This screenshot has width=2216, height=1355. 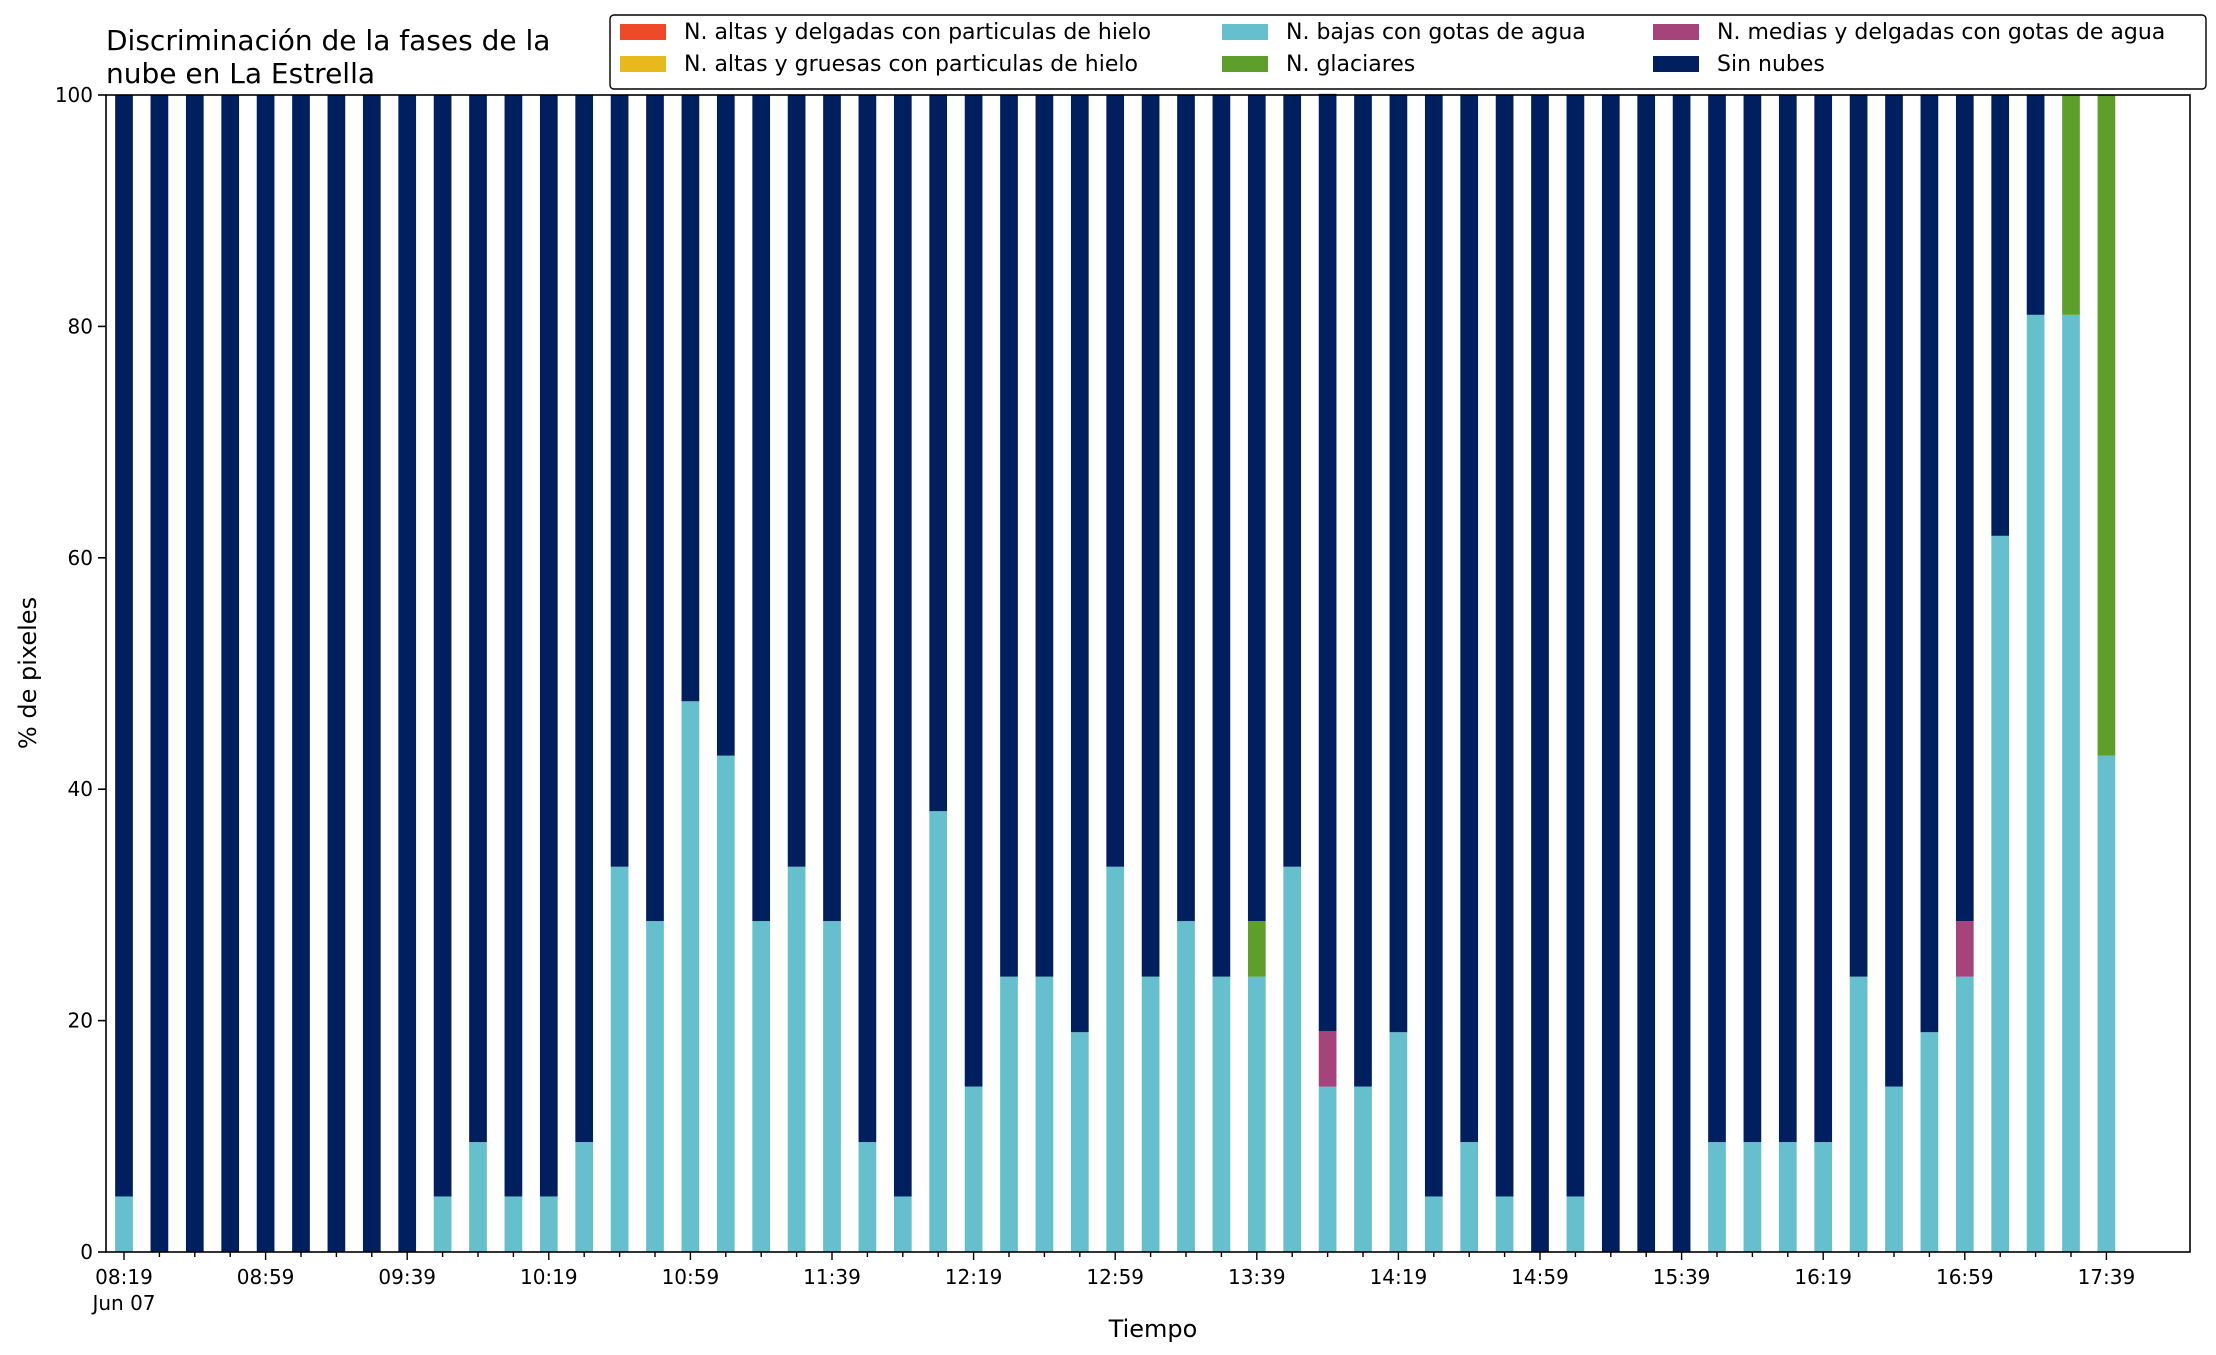 What do you see at coordinates (1823, 1277) in the screenshot?
I see `x-tick-label: 16:19` at bounding box center [1823, 1277].